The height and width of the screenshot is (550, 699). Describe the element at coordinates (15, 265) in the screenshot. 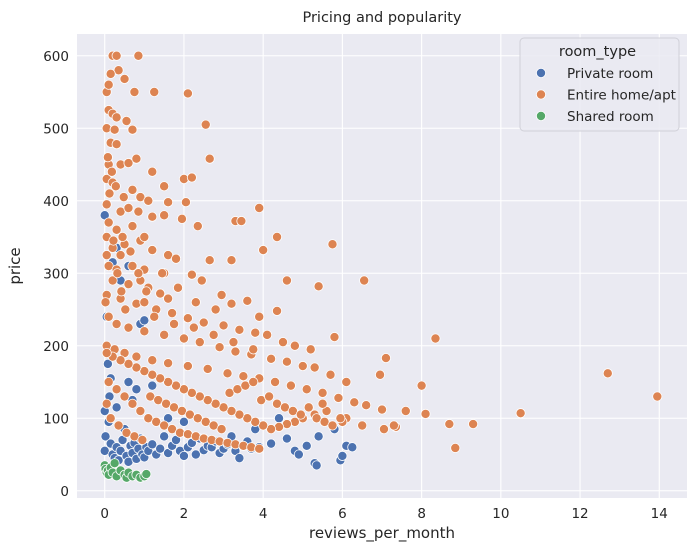

I see `y-axis-label: price` at that location.